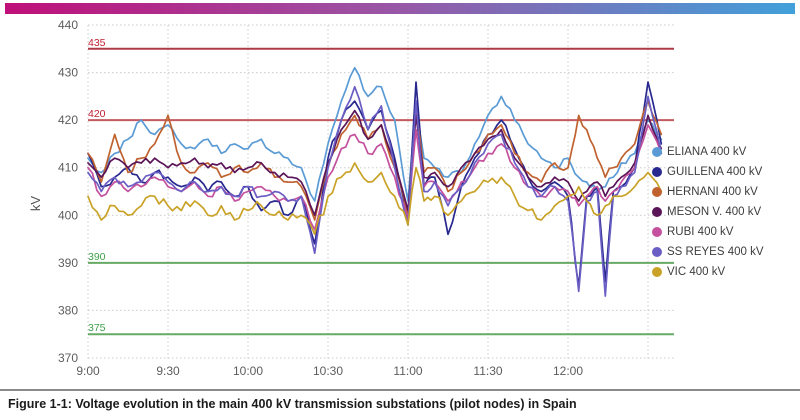 The width and height of the screenshot is (800, 420). I want to click on legend-label: GUILLENA 400 kV, so click(715, 171).